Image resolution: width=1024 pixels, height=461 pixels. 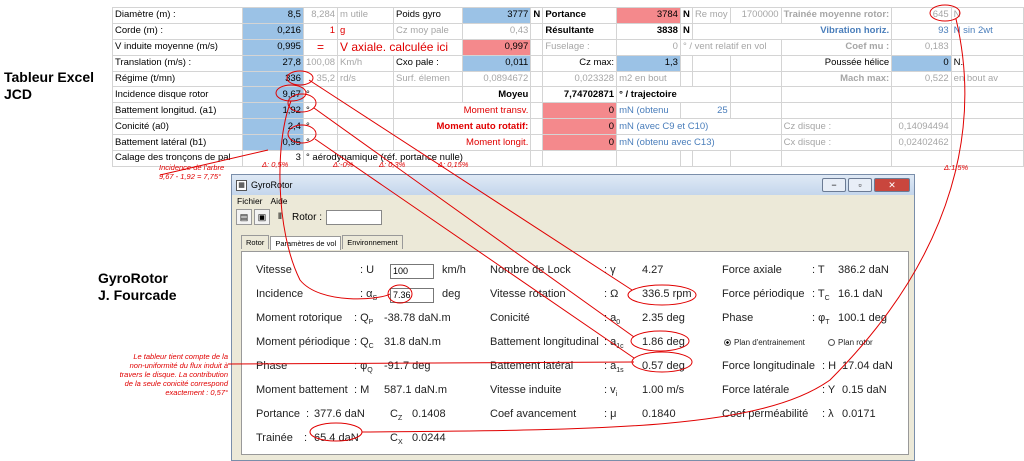 I want to click on cell: 8,5, so click(x=272, y=15).